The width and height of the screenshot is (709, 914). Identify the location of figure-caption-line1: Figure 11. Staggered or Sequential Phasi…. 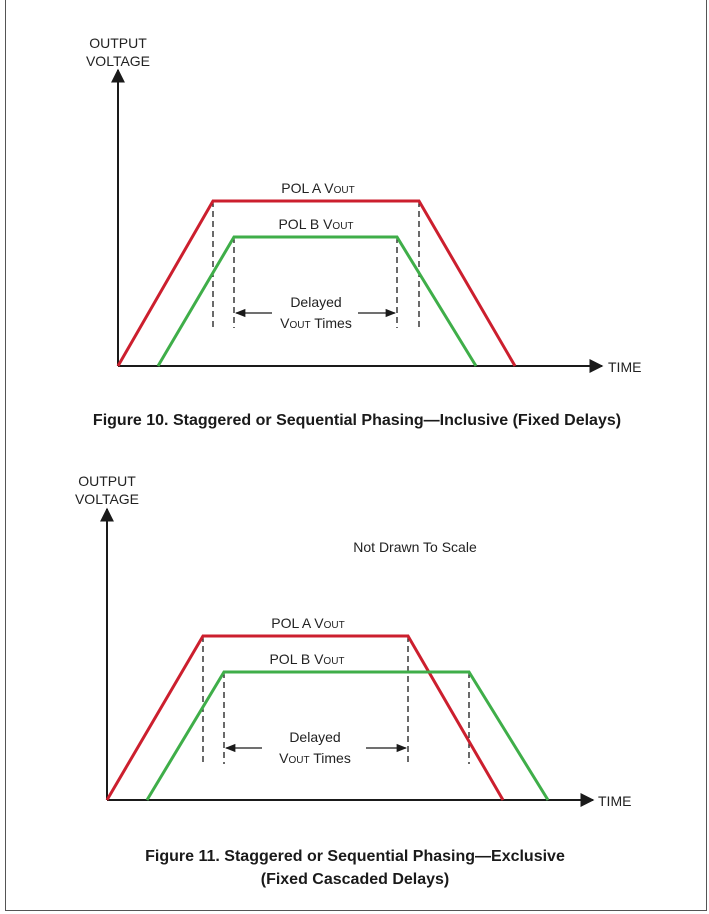
(355, 856).